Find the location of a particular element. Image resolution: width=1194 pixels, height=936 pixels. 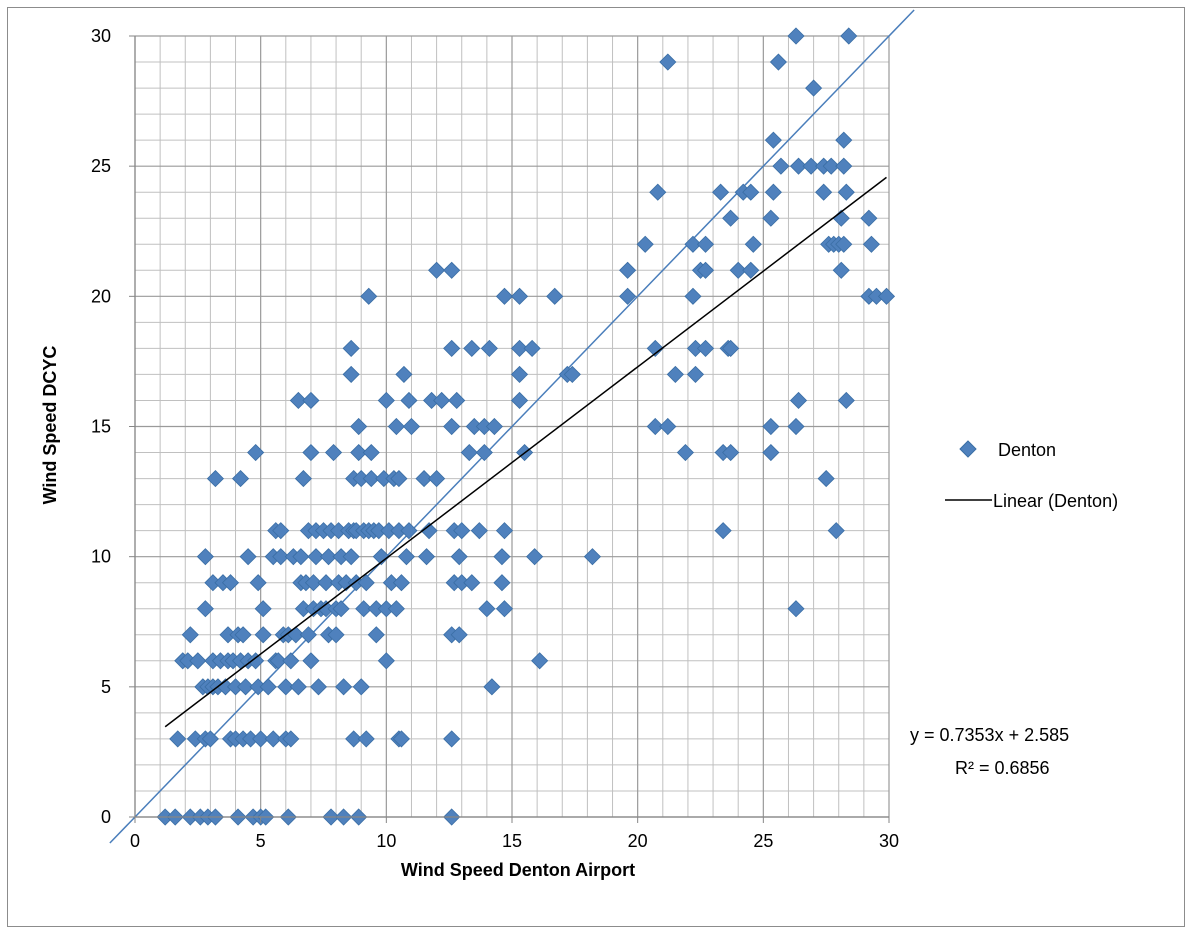

x-tick-label: 30 is located at coordinates (889, 841).